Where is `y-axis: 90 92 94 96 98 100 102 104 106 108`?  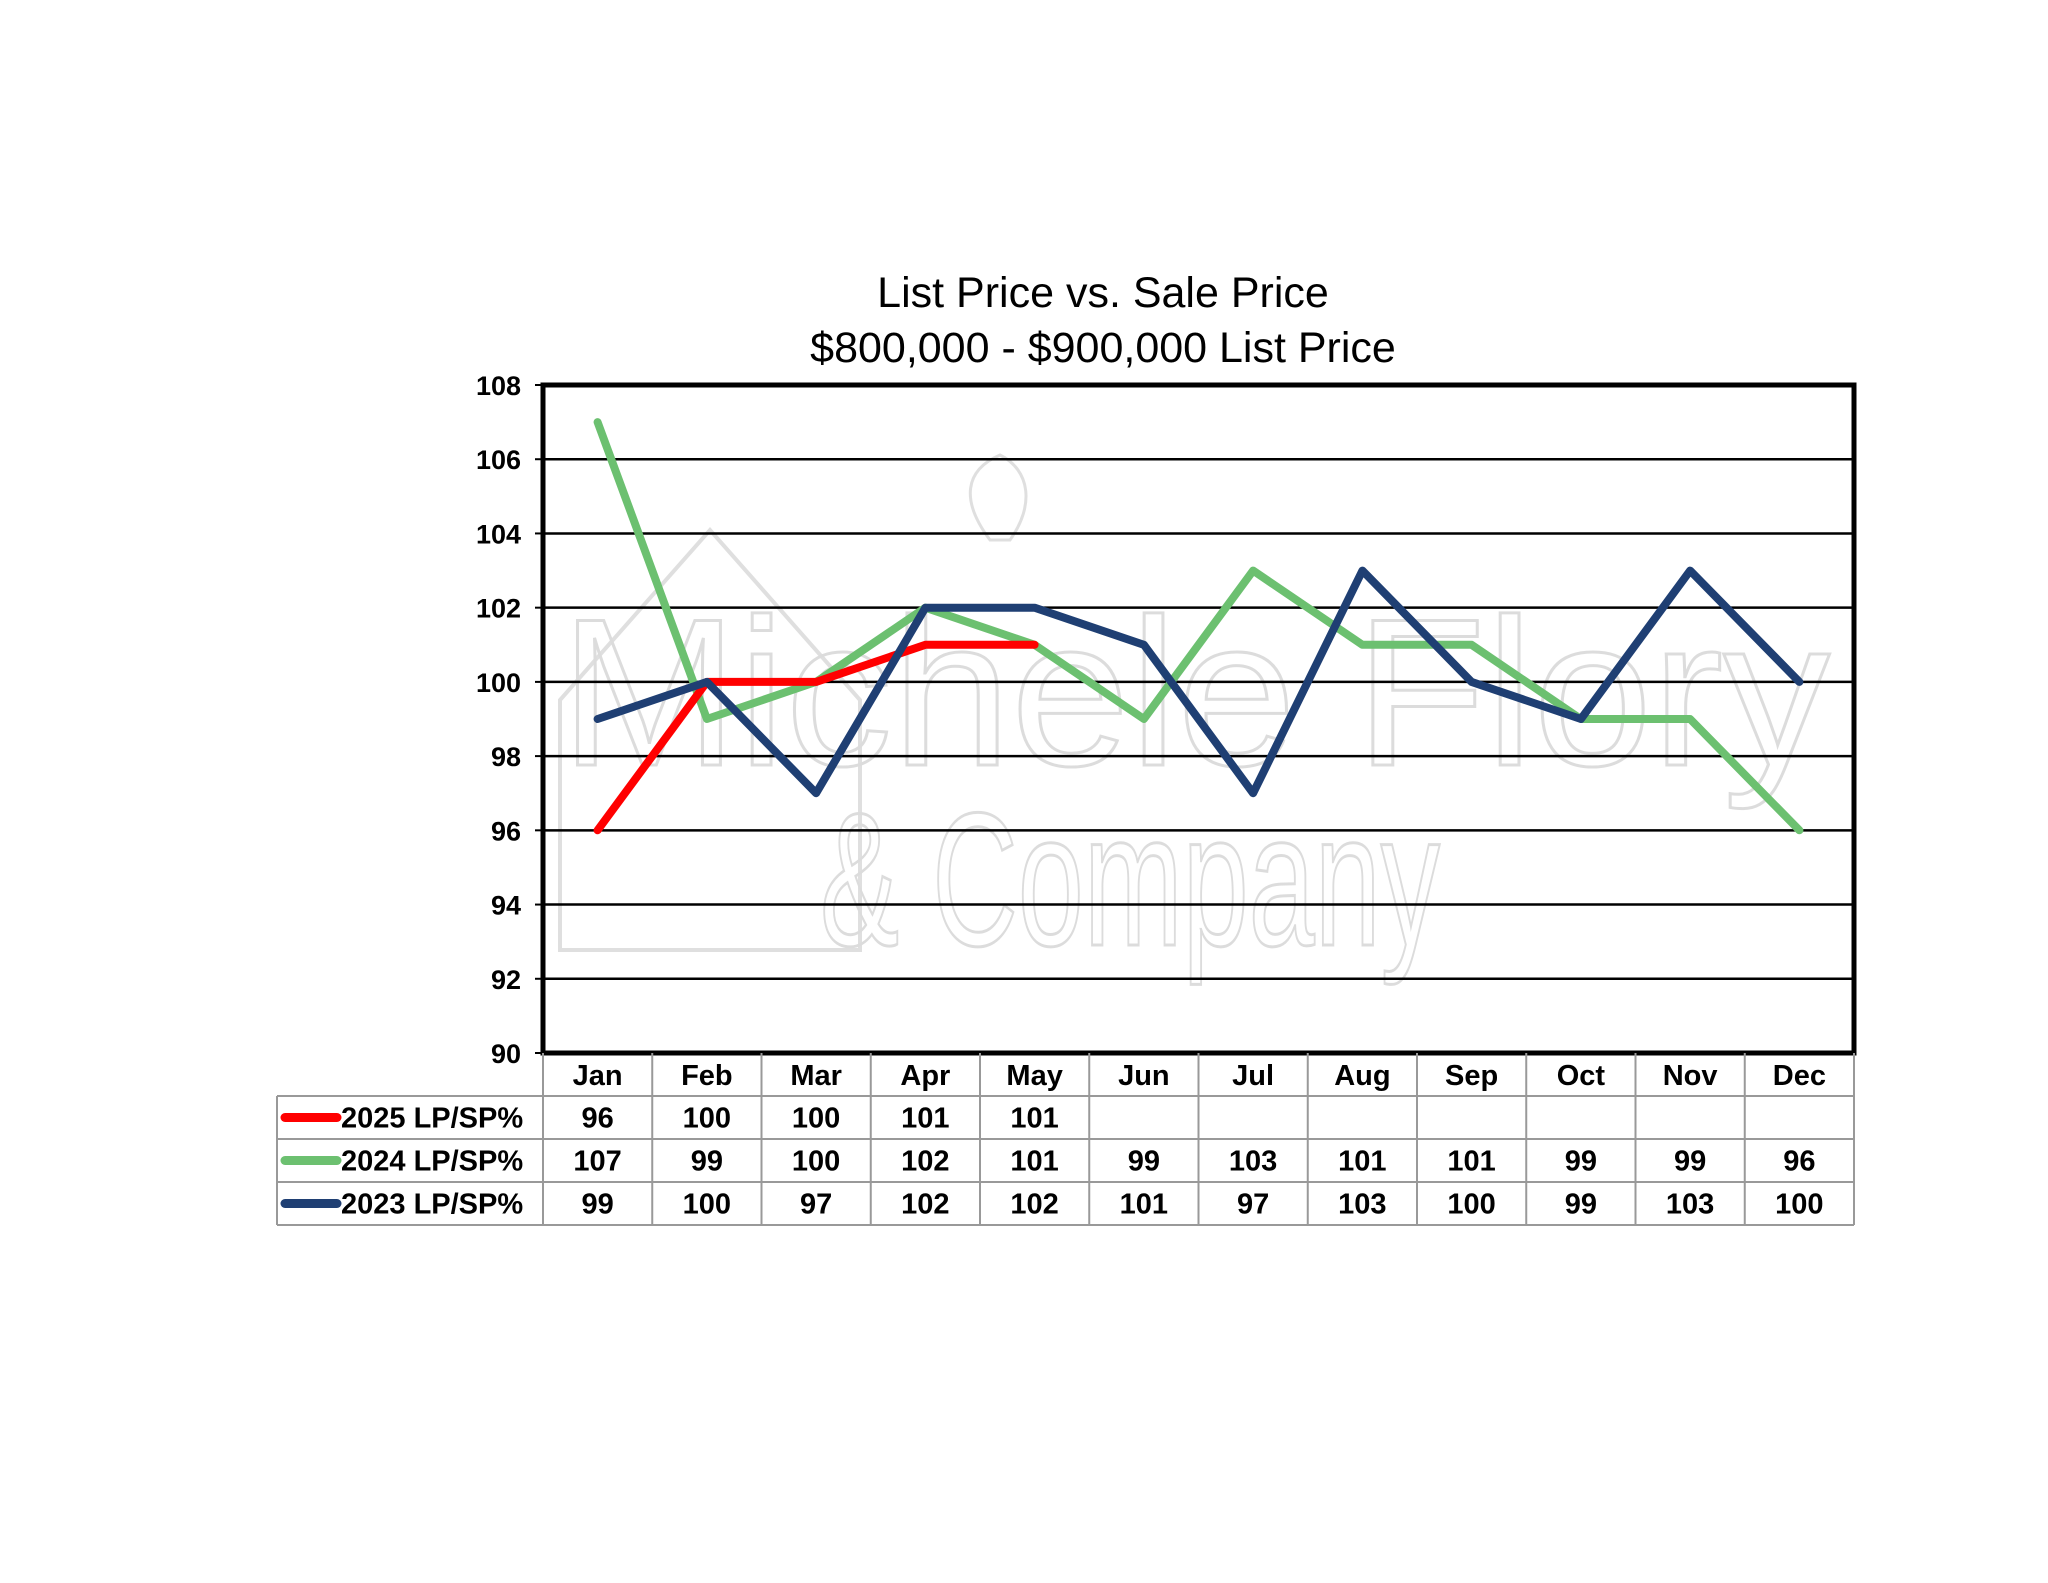
y-axis: 90 92 94 96 98 100 102 104 106 108 is located at coordinates (509, 720).